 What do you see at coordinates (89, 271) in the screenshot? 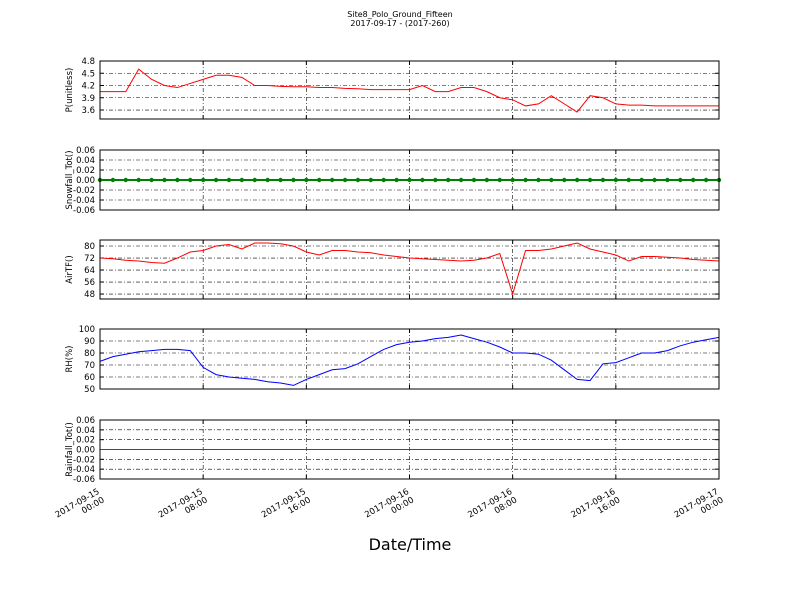
I see `y-tick-label: 64` at bounding box center [89, 271].